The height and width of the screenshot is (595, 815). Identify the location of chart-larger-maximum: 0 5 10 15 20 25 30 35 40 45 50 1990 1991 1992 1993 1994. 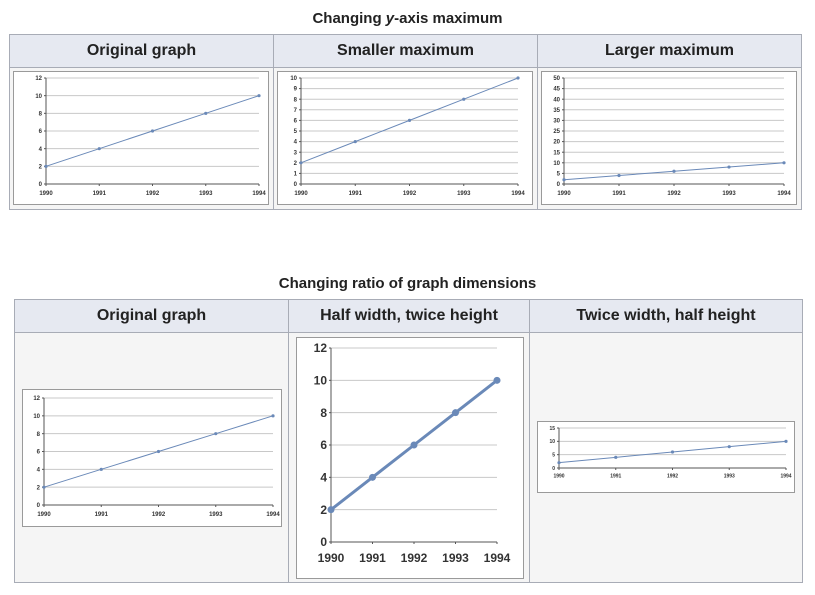
(669, 138).